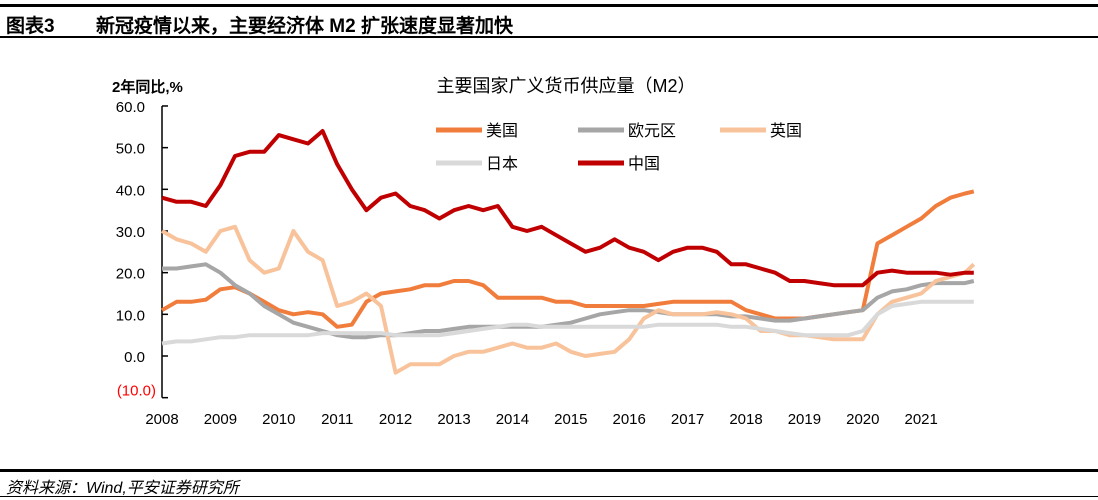 The image size is (1098, 500). I want to click on x-tick-label: 2020, so click(862, 419).